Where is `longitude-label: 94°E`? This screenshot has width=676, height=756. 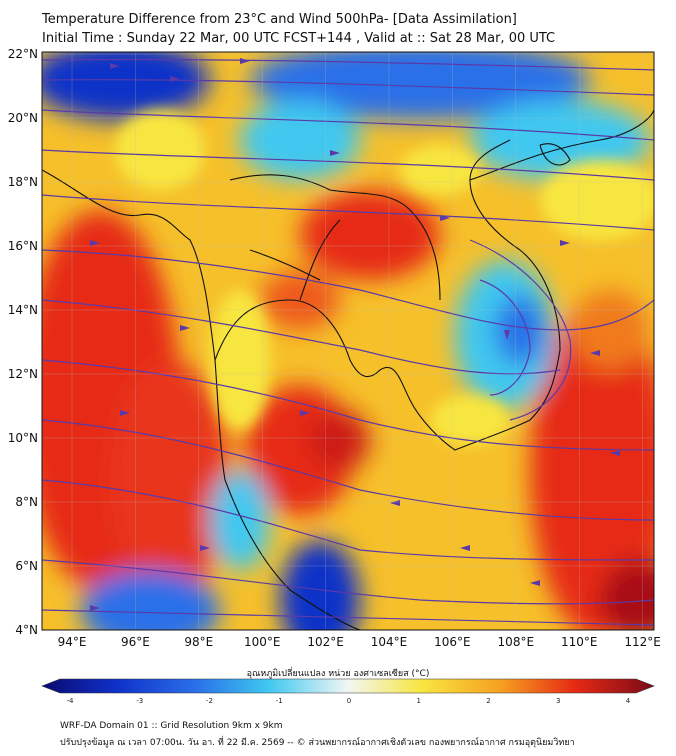
longitude-label: 94°E is located at coordinates (72, 642).